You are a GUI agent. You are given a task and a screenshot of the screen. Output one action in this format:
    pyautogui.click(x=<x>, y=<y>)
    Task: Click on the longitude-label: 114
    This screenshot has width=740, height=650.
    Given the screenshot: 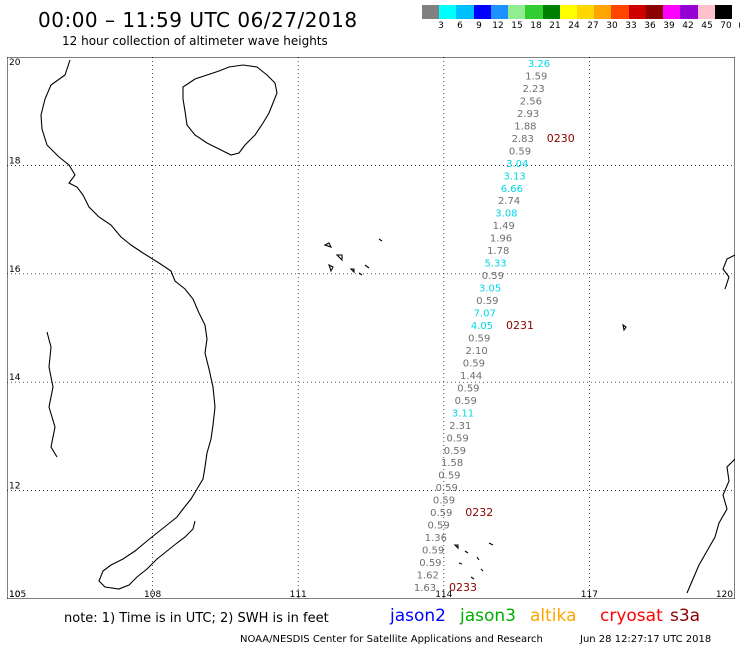 What is the action you would take?
    pyautogui.click(x=443, y=594)
    